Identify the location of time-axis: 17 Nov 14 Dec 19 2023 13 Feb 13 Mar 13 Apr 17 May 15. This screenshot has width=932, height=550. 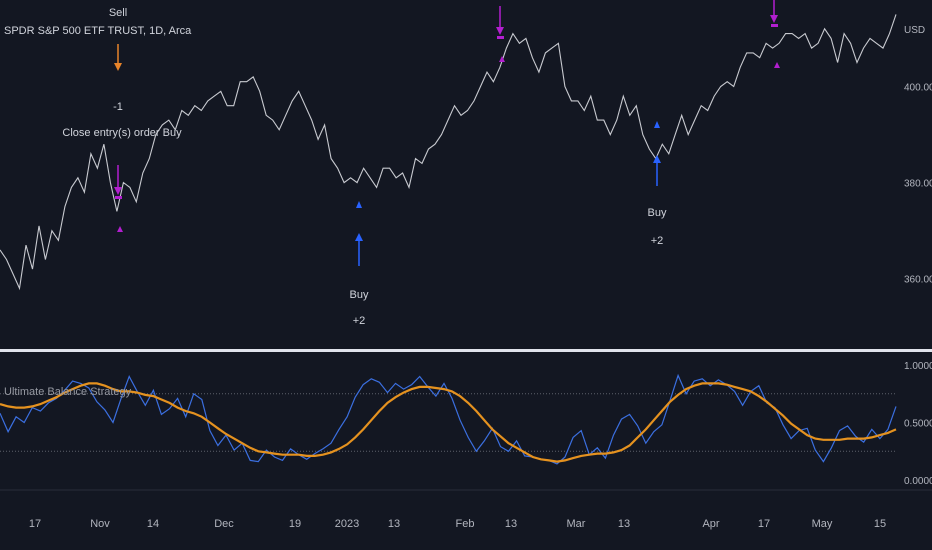
(457, 524).